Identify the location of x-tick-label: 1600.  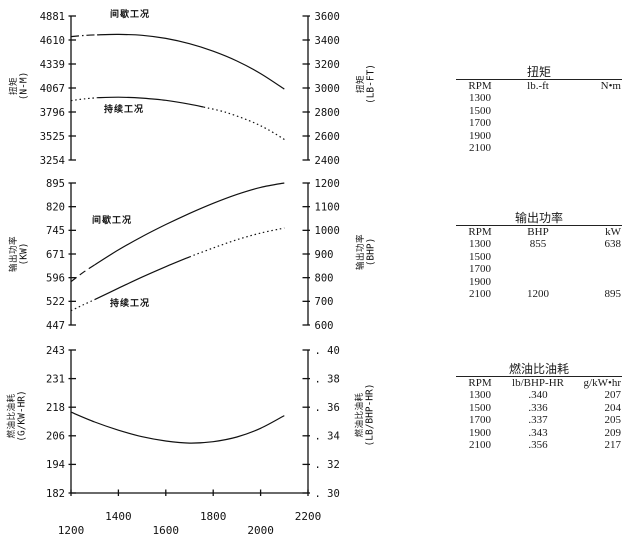
(166, 530).